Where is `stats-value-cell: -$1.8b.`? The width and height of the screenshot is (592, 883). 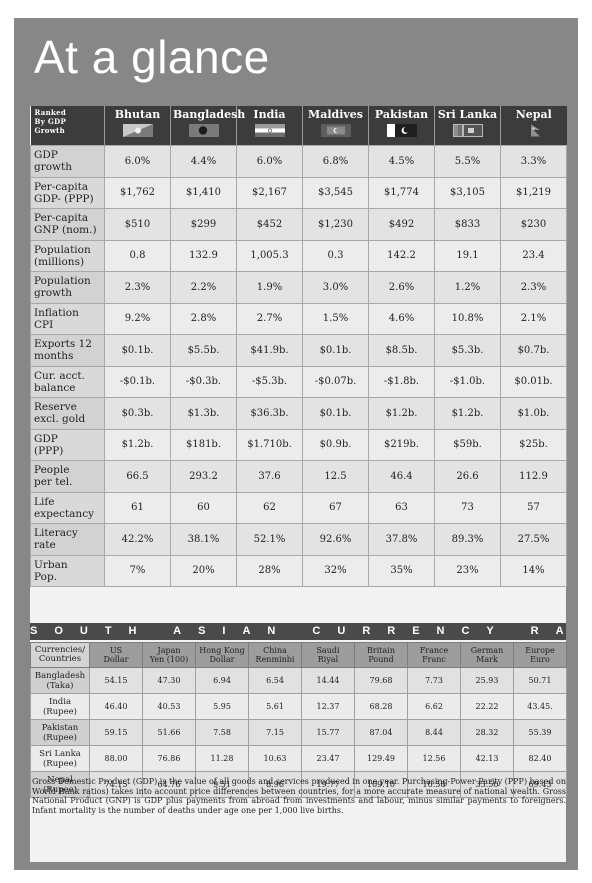 stats-value-cell: -$1.8b. is located at coordinates (401, 381).